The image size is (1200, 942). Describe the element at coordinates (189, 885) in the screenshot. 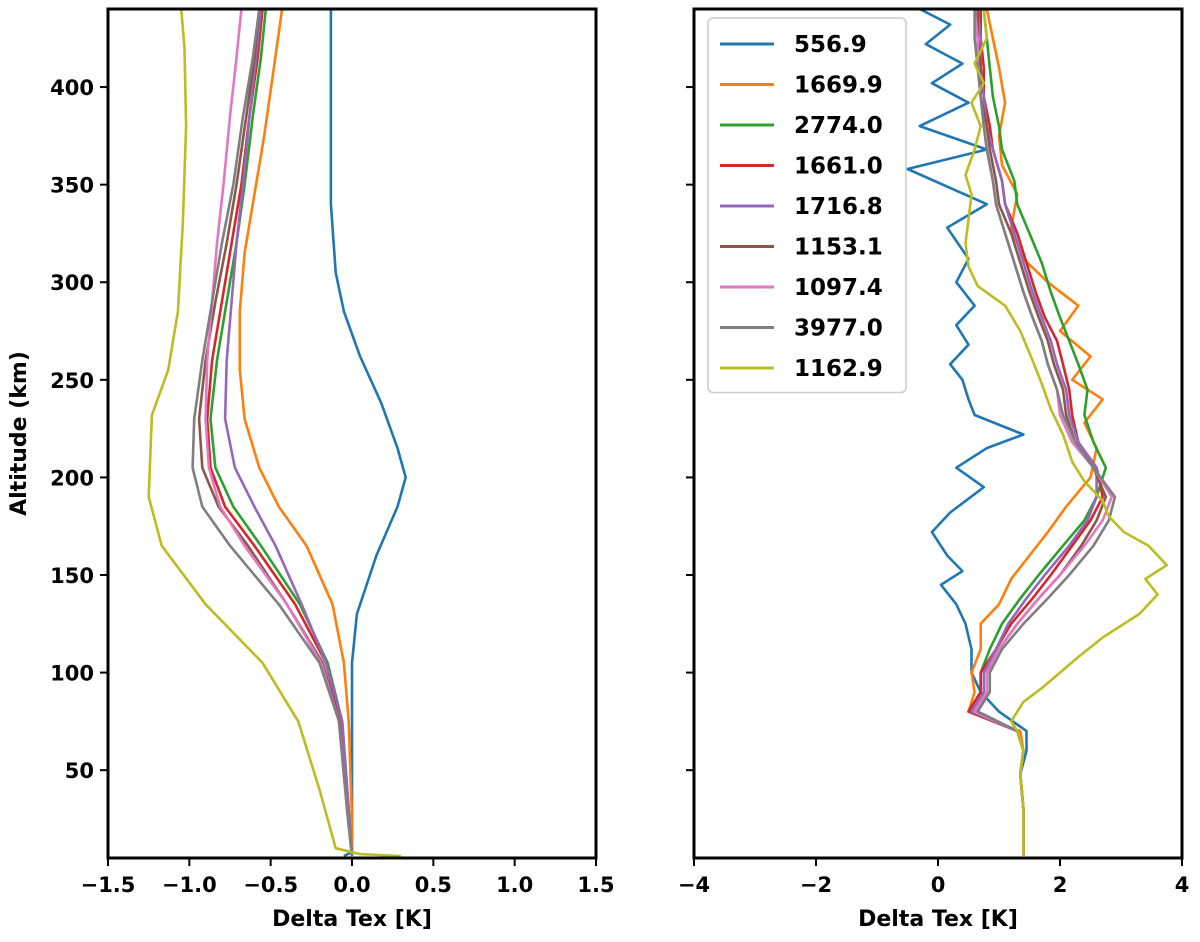

I see `x-tick-label: −1.0` at that location.